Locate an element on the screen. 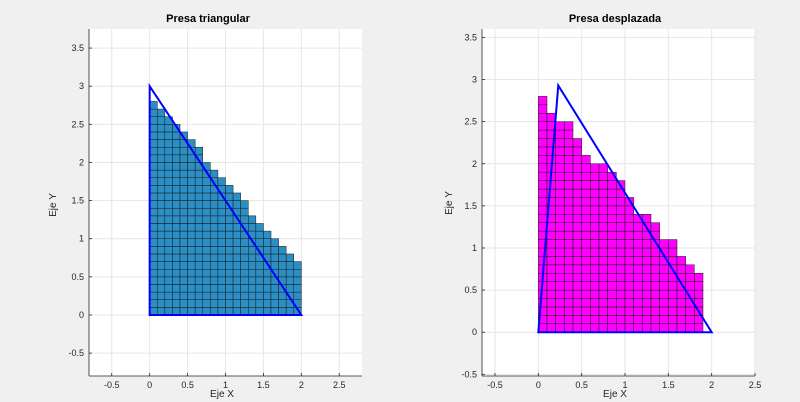 The height and width of the screenshot is (402, 800). x-tick-label: 0.5 is located at coordinates (187, 385).